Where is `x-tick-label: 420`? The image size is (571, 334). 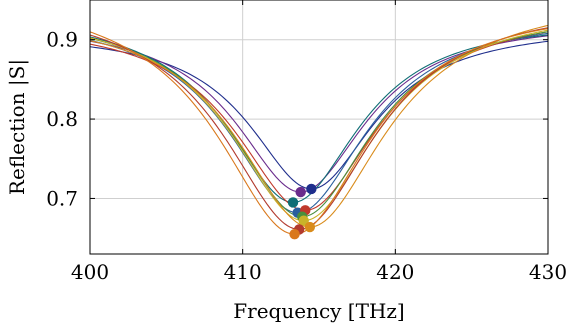 x-tick-label: 420 is located at coordinates (395, 272).